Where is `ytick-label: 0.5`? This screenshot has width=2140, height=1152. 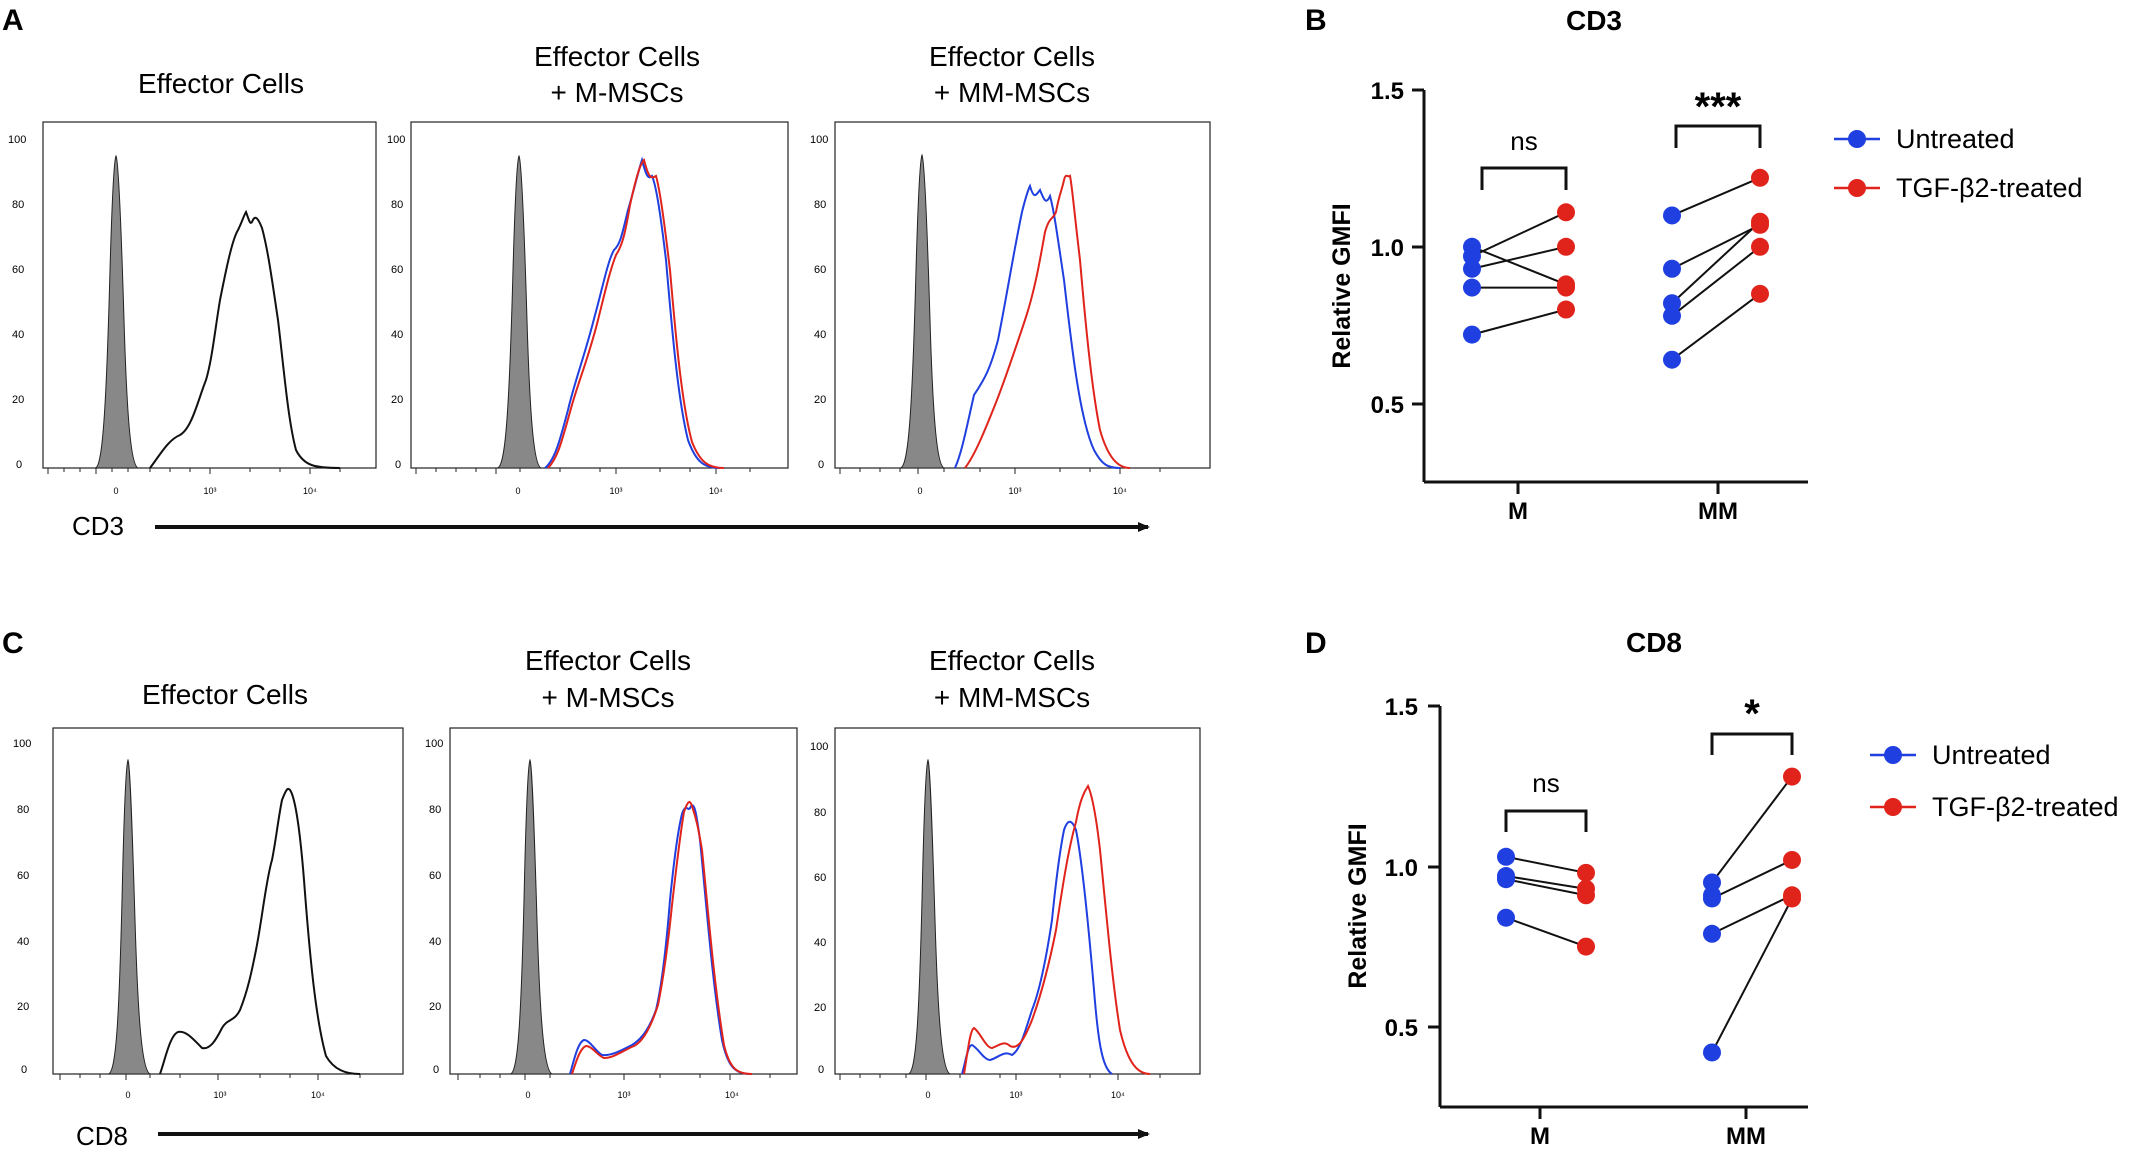 ytick-label: 0.5 is located at coordinates (1401, 1028).